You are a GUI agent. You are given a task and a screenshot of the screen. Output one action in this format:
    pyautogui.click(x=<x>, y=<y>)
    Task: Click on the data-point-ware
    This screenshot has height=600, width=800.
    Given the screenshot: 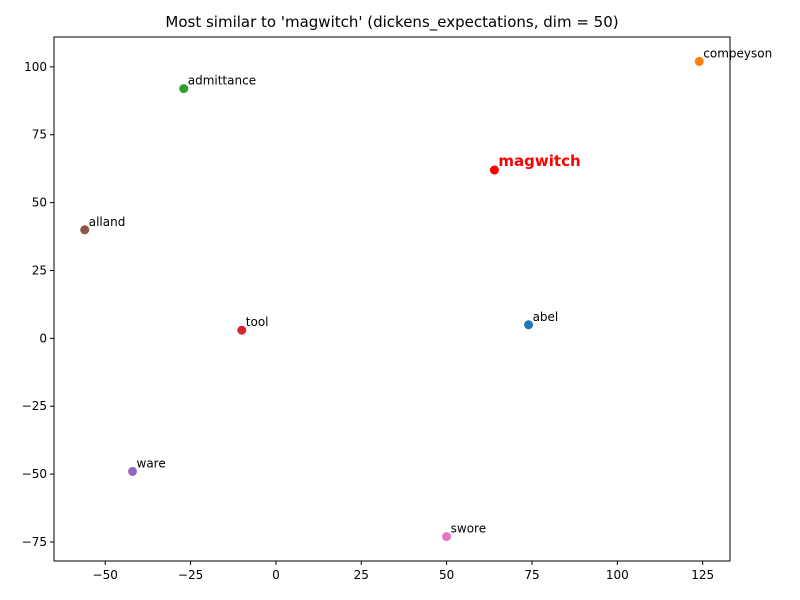 What is the action you would take?
    pyautogui.click(x=133, y=471)
    